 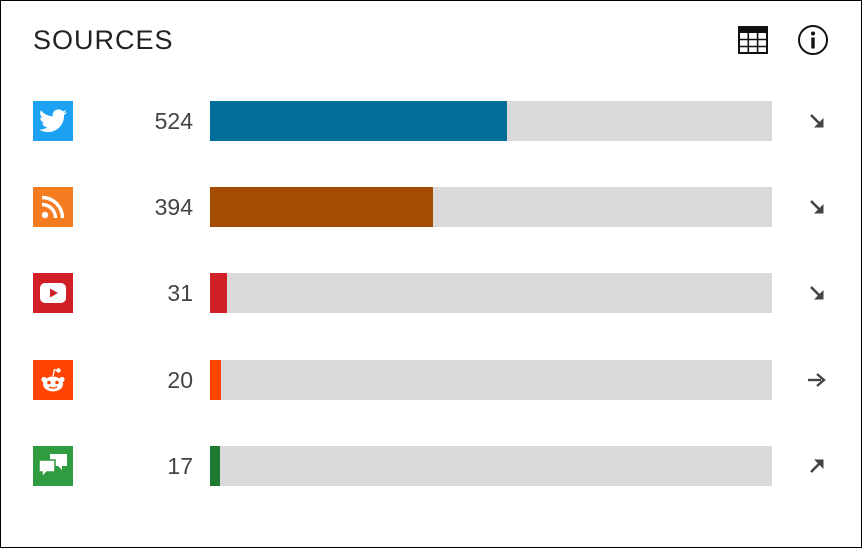 I want to click on source-count: 524, so click(x=173, y=121).